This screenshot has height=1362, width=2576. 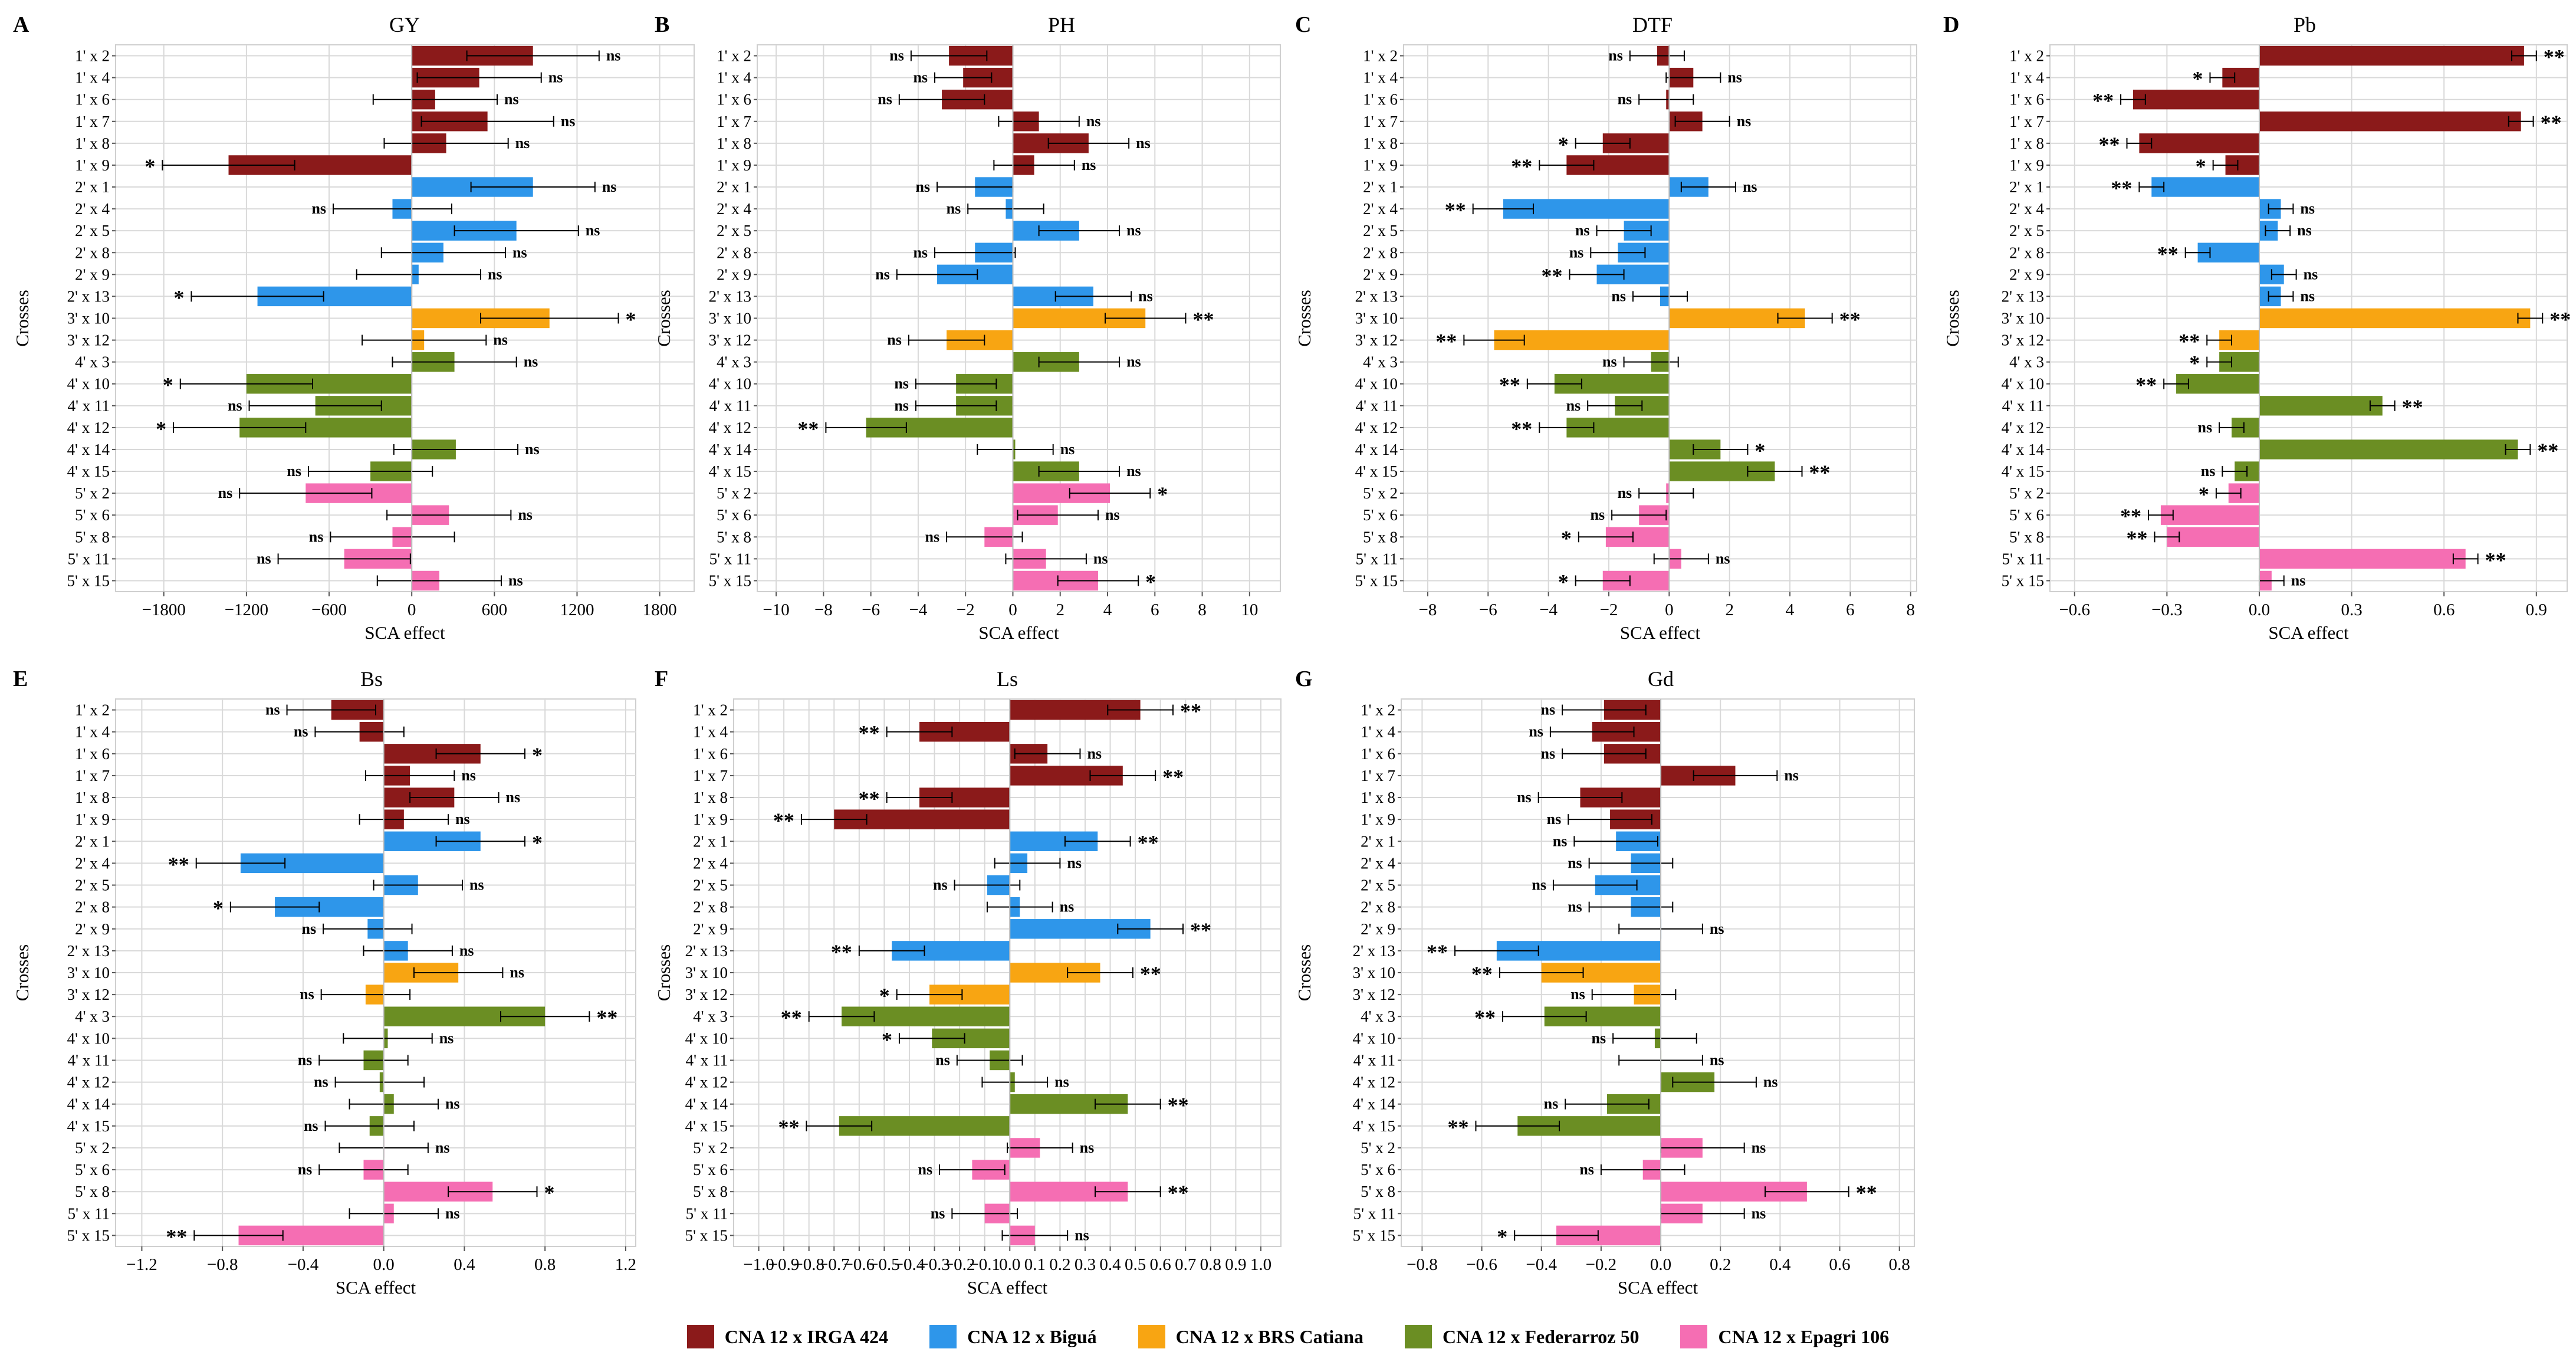 I want to click on x-tick-label: 10, so click(x=1250, y=609).